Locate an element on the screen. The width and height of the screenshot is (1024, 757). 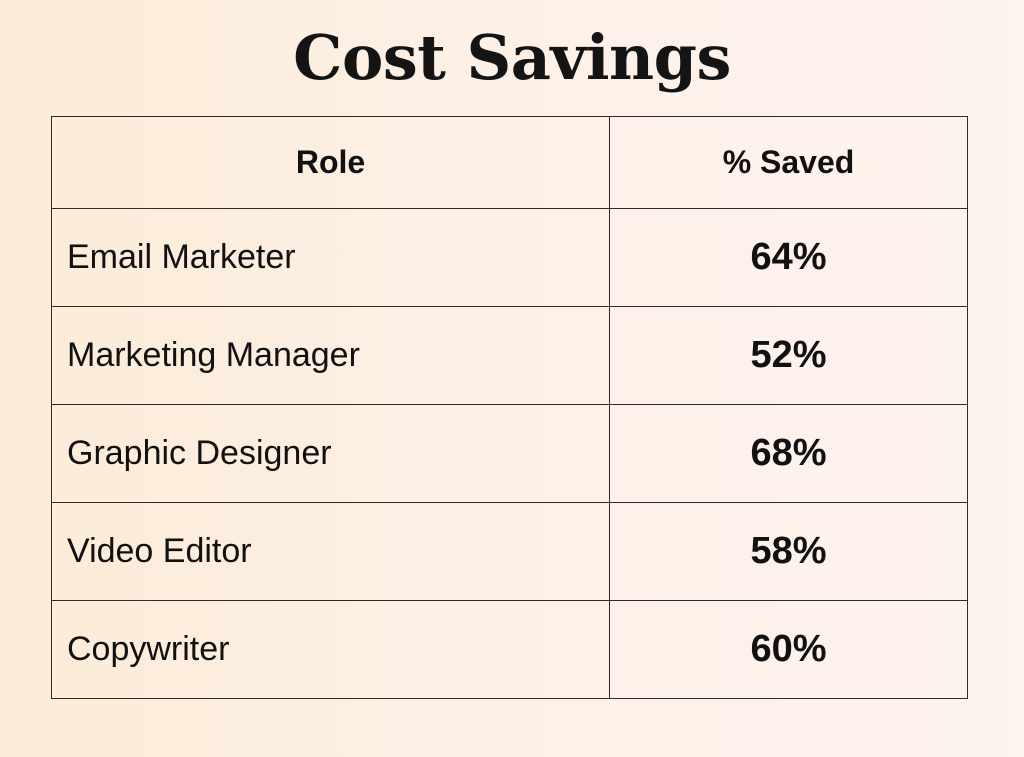
page-title: Cost Savings is located at coordinates (512, 57).